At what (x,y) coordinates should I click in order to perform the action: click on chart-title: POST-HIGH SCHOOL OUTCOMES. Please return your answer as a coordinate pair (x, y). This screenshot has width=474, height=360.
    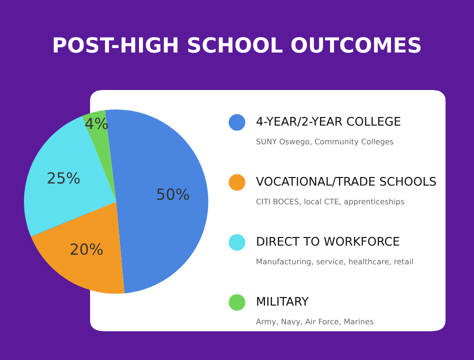
    Looking at the image, I should click on (237, 45).